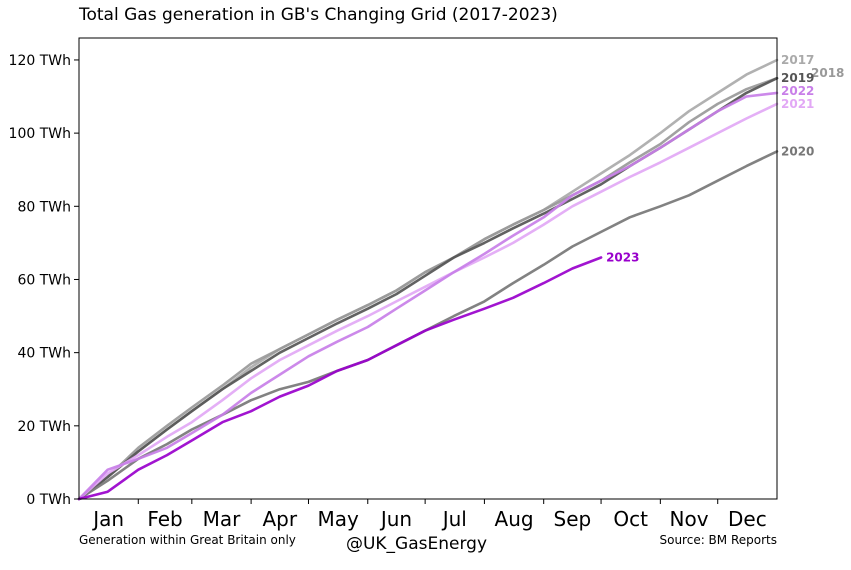 The image size is (851, 570). I want to click on x-tick-label-oct: Oct, so click(630, 519).